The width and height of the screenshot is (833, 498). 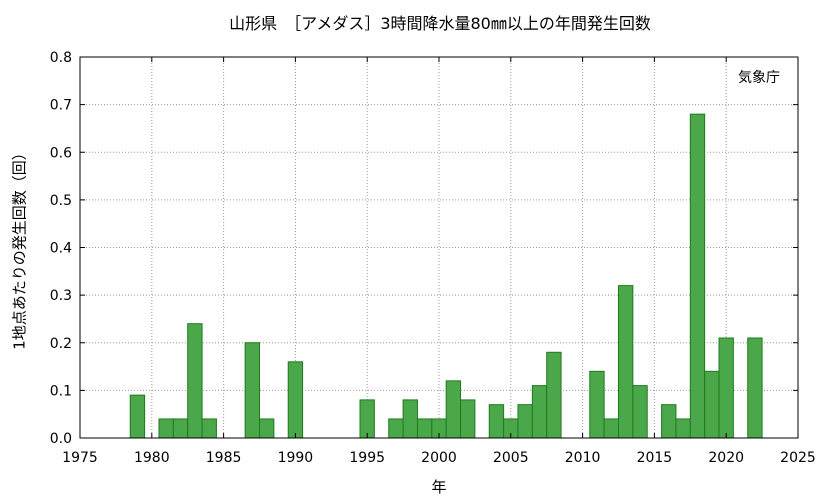 I want to click on y-tick-label: 0.3, so click(x=61, y=296).